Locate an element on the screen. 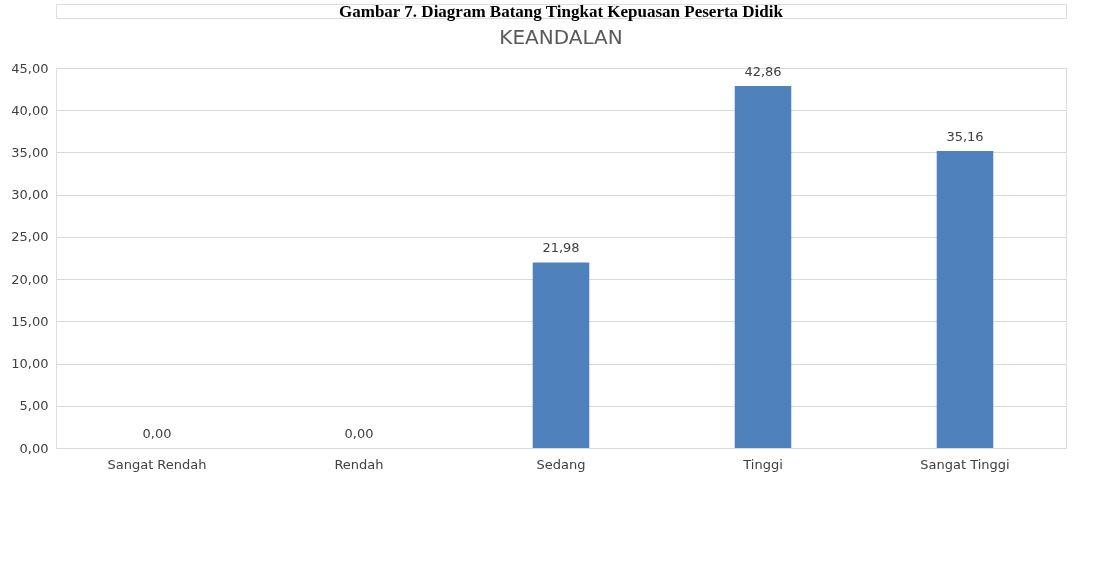 This screenshot has width=1118, height=581. data-label: 42,86 is located at coordinates (763, 72).